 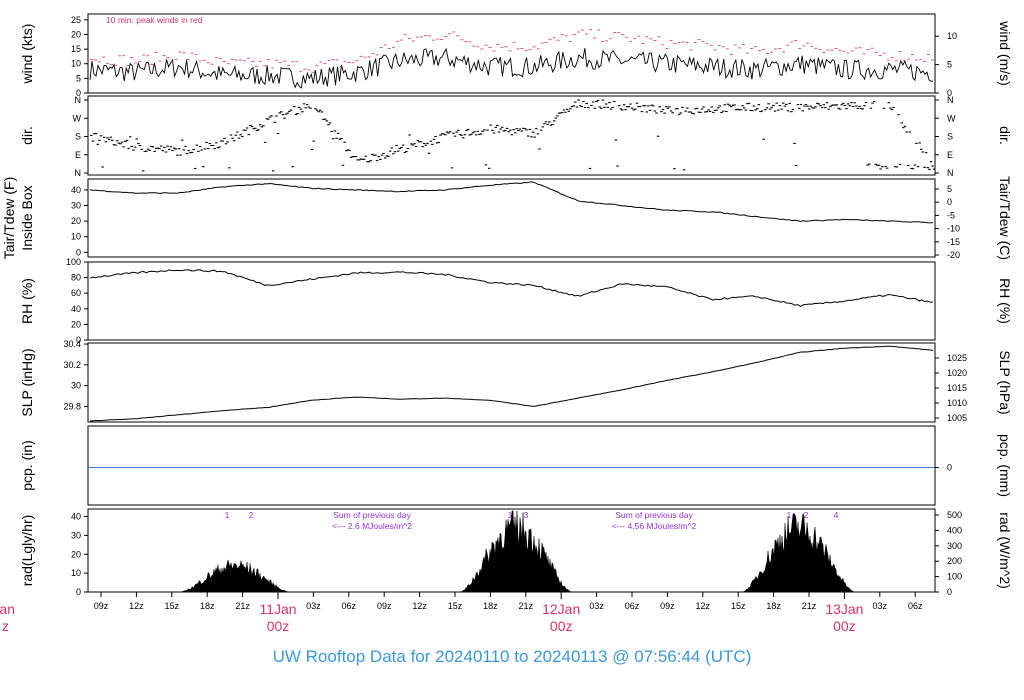 I want to click on rad-marker: 4, so click(x=836, y=515).